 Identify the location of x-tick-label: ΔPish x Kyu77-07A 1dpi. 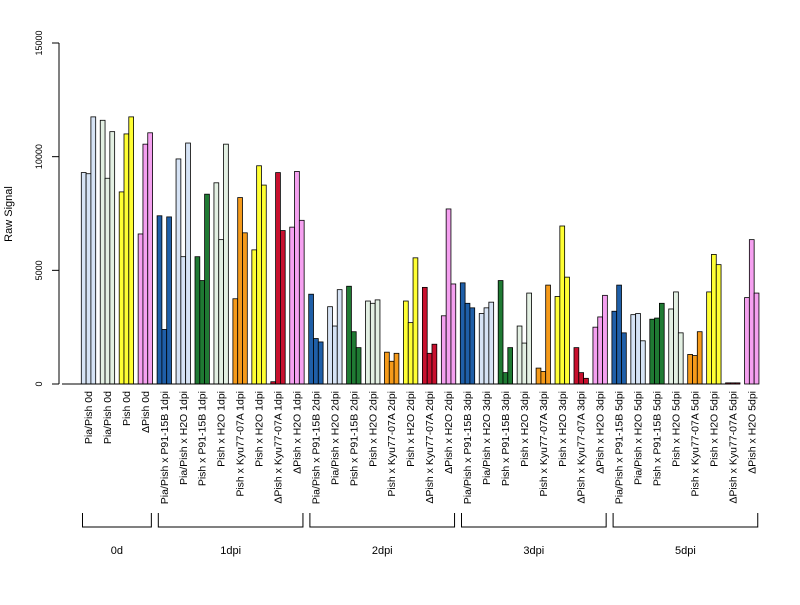
(279, 447).